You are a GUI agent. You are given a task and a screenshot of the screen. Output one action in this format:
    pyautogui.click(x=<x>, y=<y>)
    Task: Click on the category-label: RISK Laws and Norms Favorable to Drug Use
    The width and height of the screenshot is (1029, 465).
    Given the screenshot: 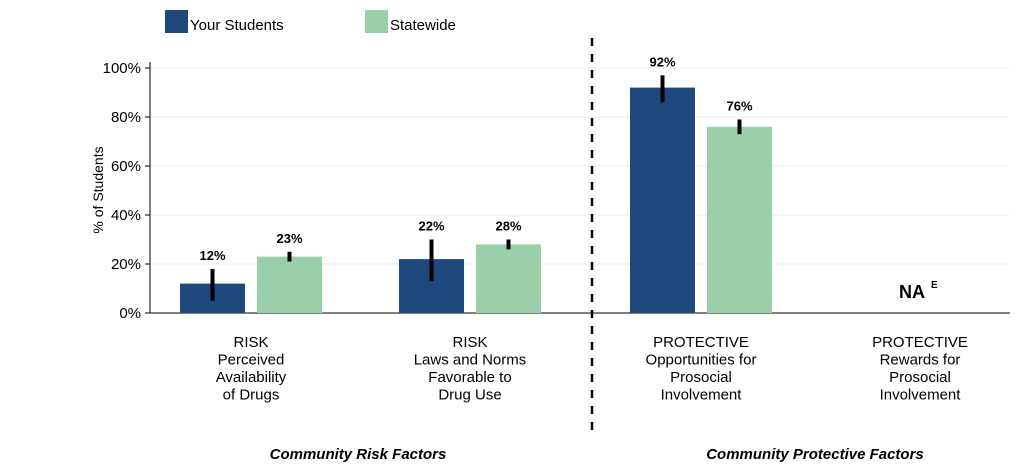 What is the action you would take?
    pyautogui.click(x=470, y=369)
    